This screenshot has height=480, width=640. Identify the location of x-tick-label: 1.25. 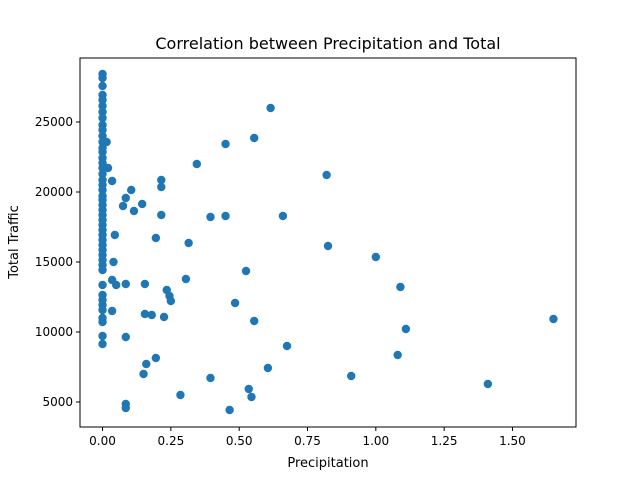
(444, 441).